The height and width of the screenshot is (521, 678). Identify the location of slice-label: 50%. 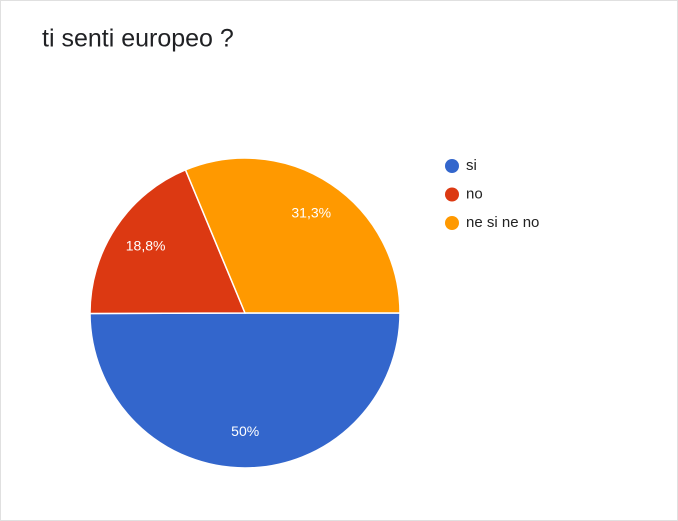
(245, 431).